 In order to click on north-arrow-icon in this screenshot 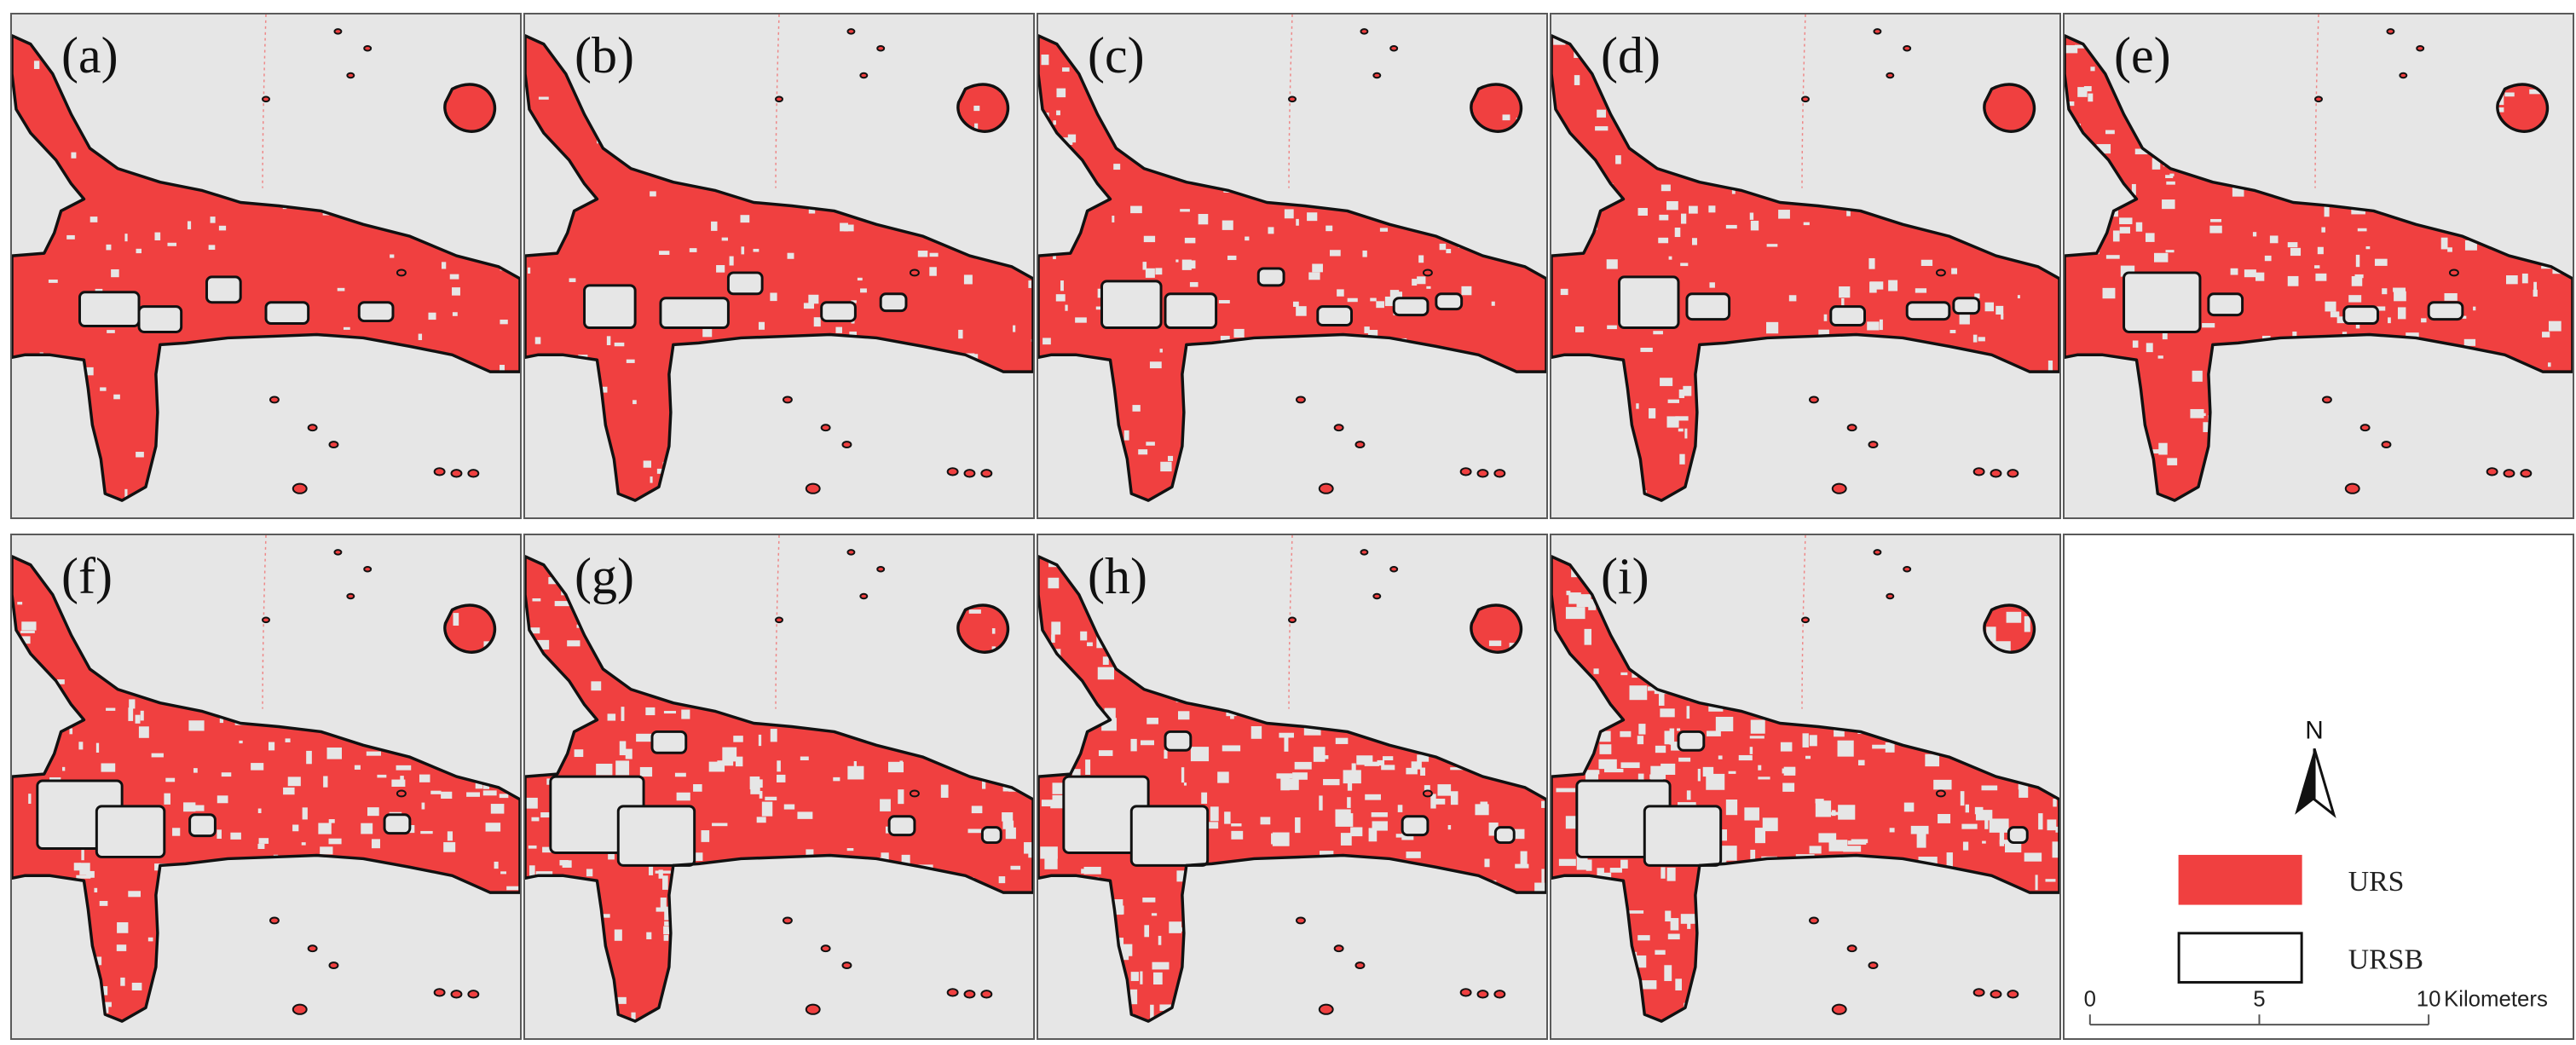, I will do `click(2315, 783)`.